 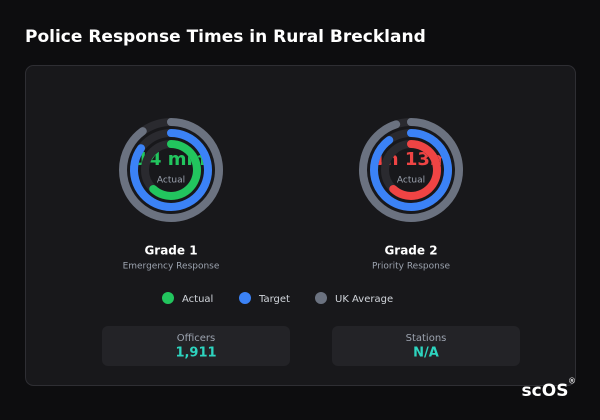 What do you see at coordinates (410, 251) in the screenshot?
I see `gauge-name: Grade 2` at bounding box center [410, 251].